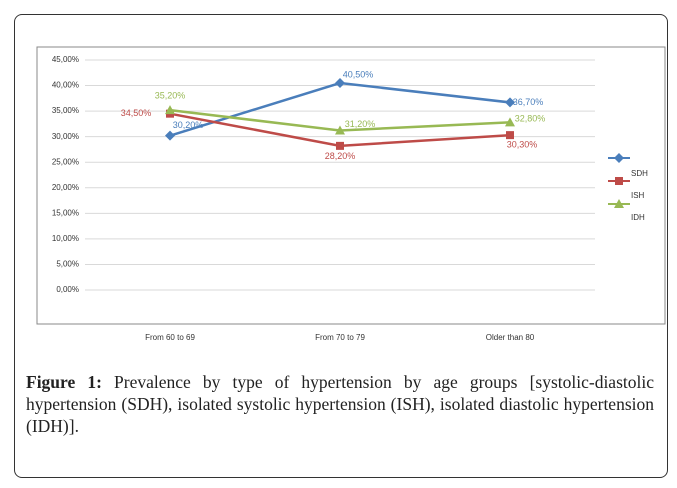 The height and width of the screenshot is (488, 677). Describe the element at coordinates (528, 102) in the screenshot. I see `data-label: 36,70%` at that location.